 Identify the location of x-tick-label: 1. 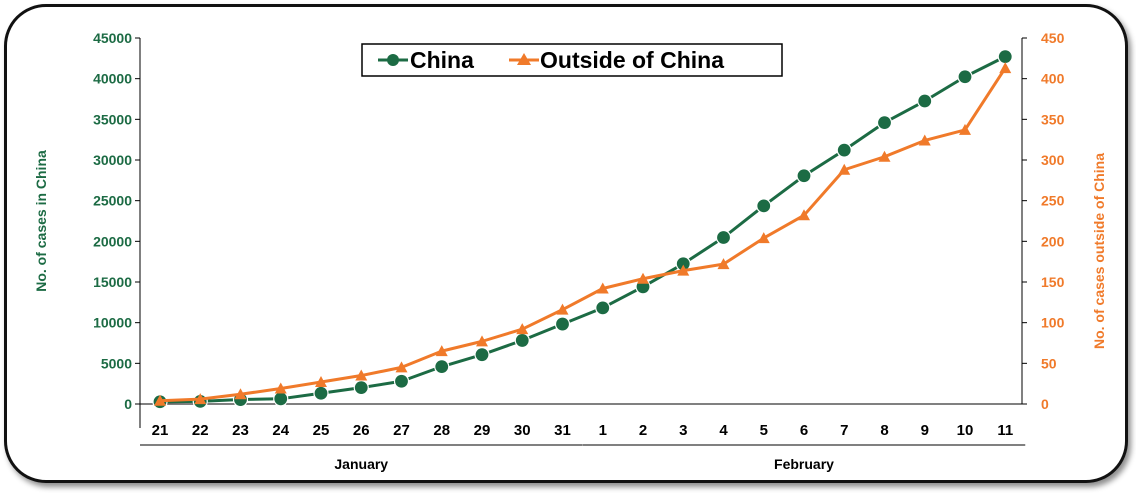
(603, 430).